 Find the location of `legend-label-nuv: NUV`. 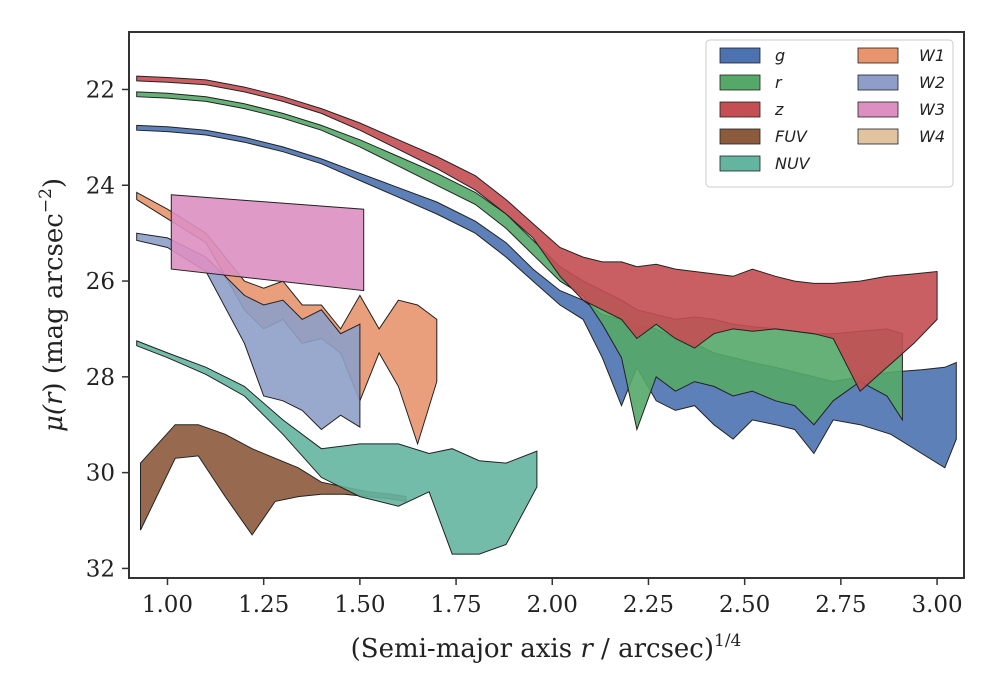

legend-label-nuv: NUV is located at coordinates (793, 163).